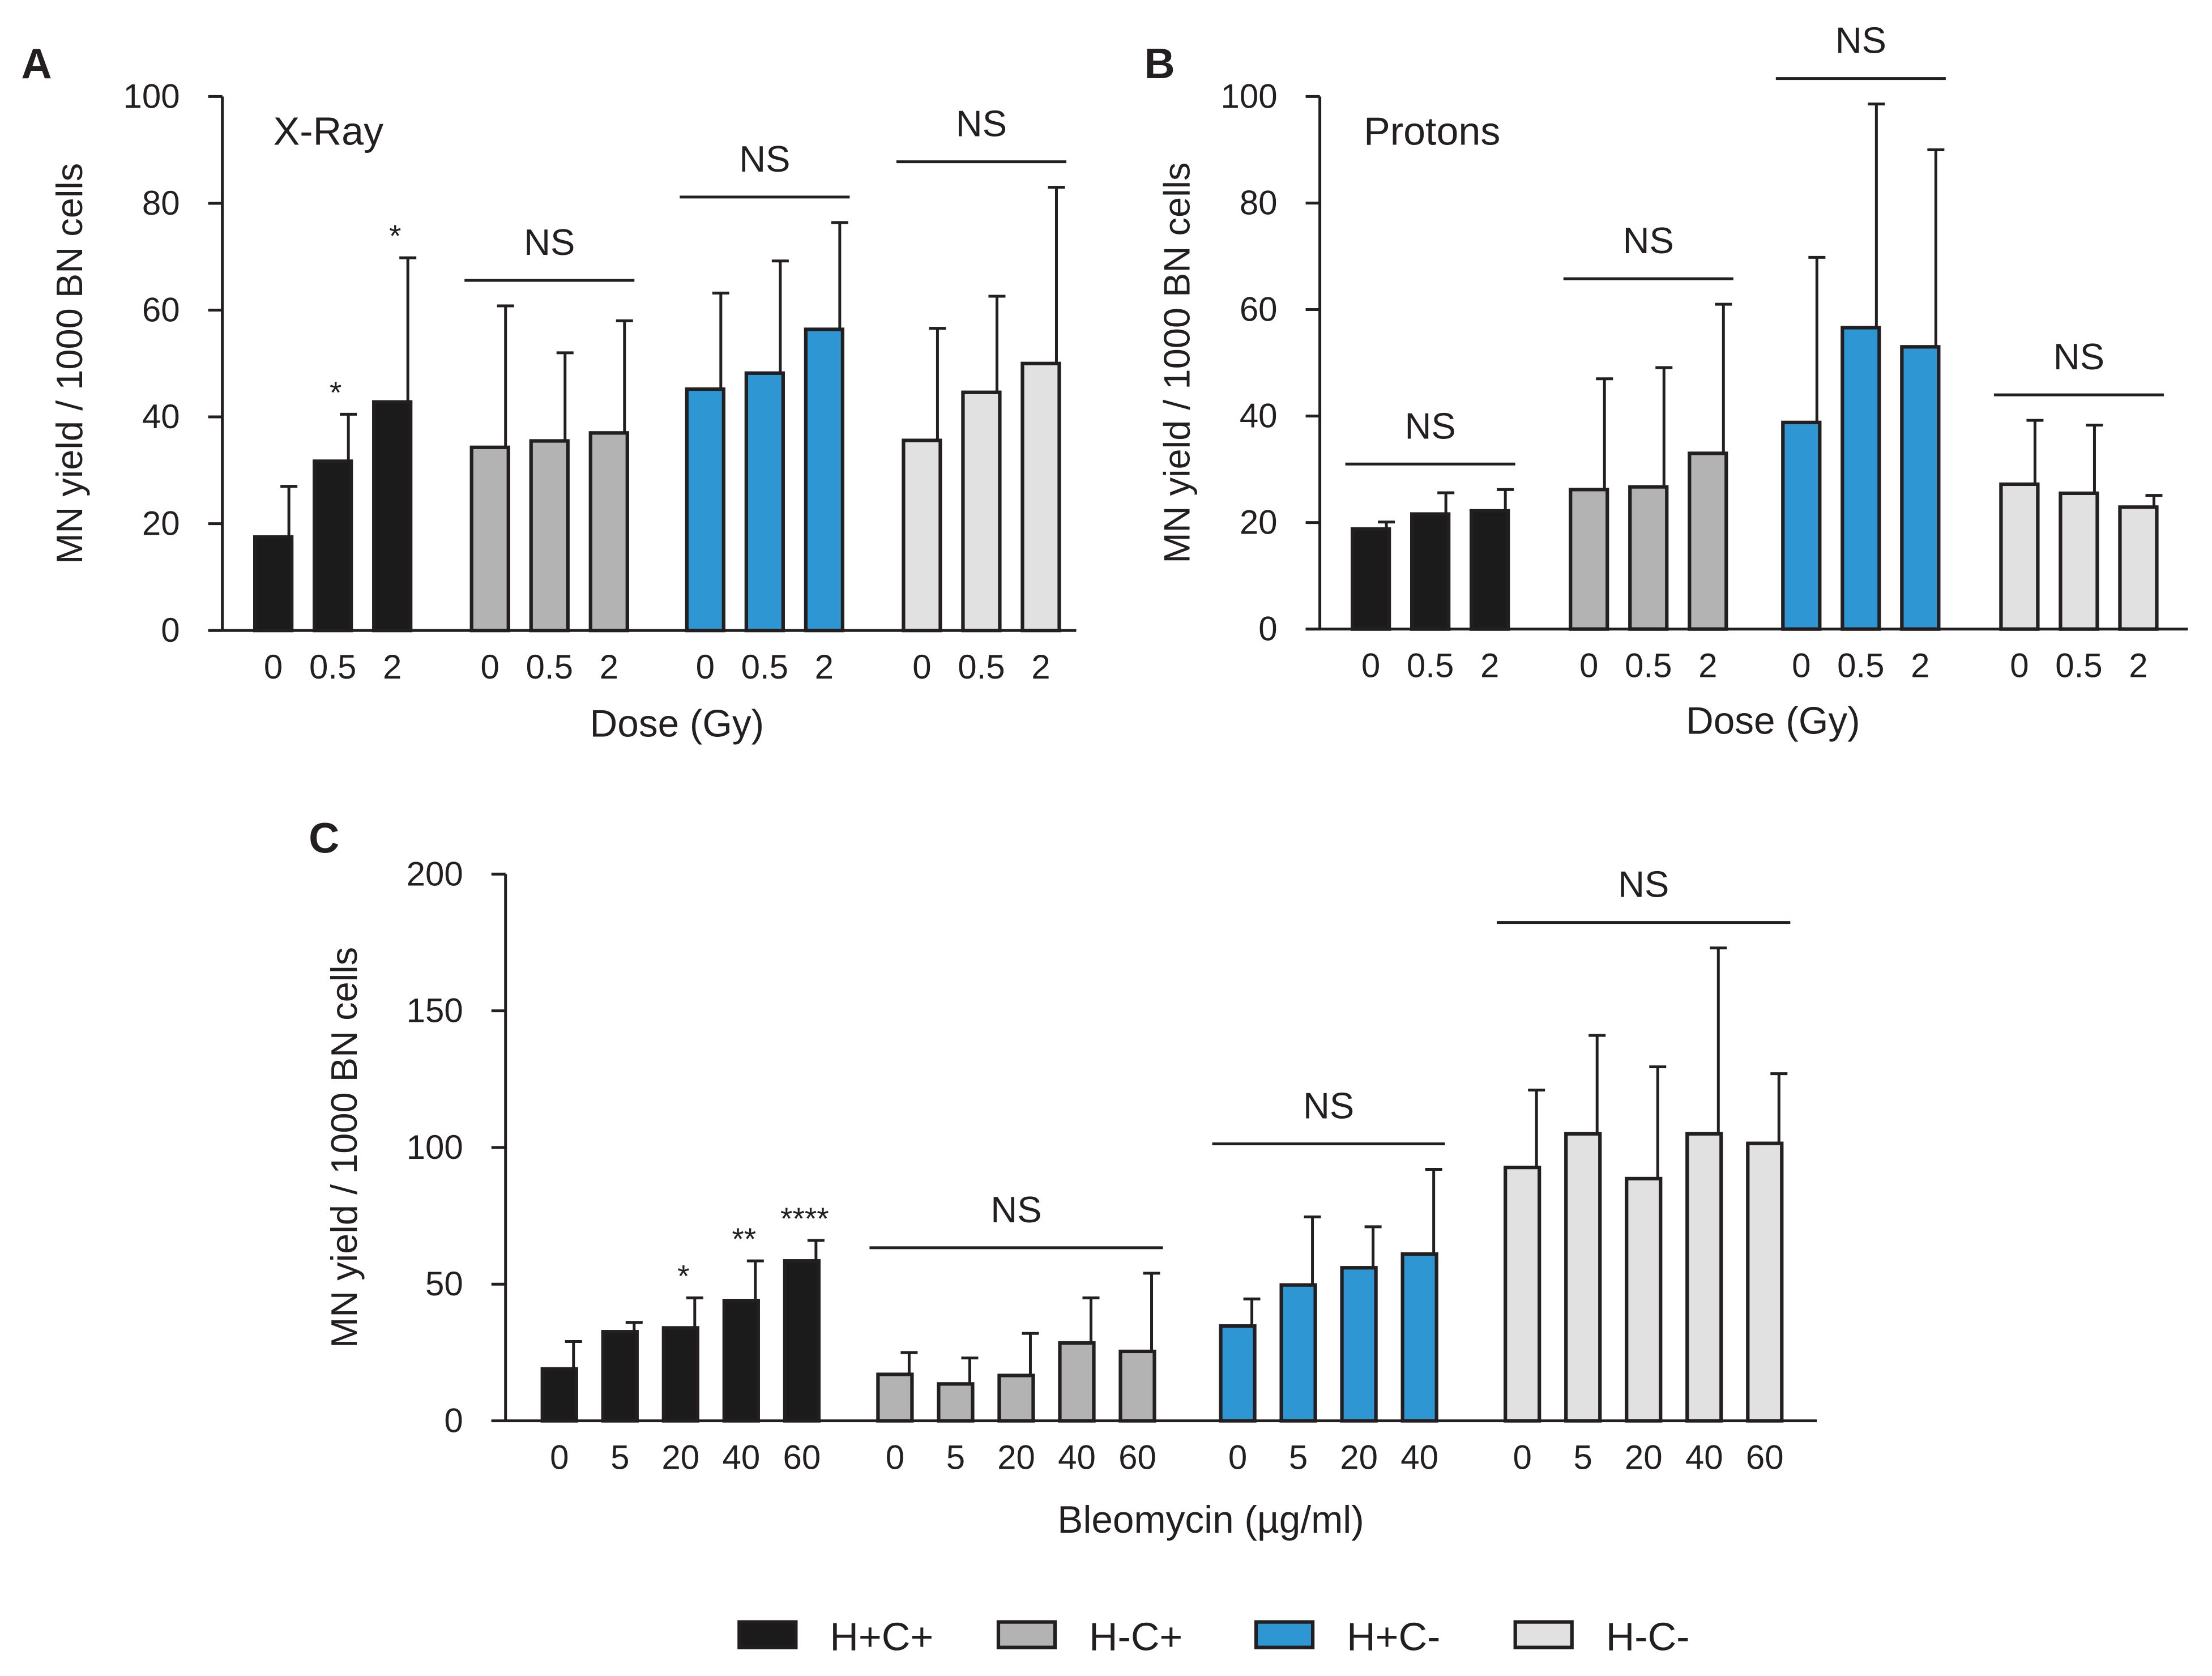 The image size is (2212, 1676). Describe the element at coordinates (37, 64) in the screenshot. I see `panel-letter: A` at that location.